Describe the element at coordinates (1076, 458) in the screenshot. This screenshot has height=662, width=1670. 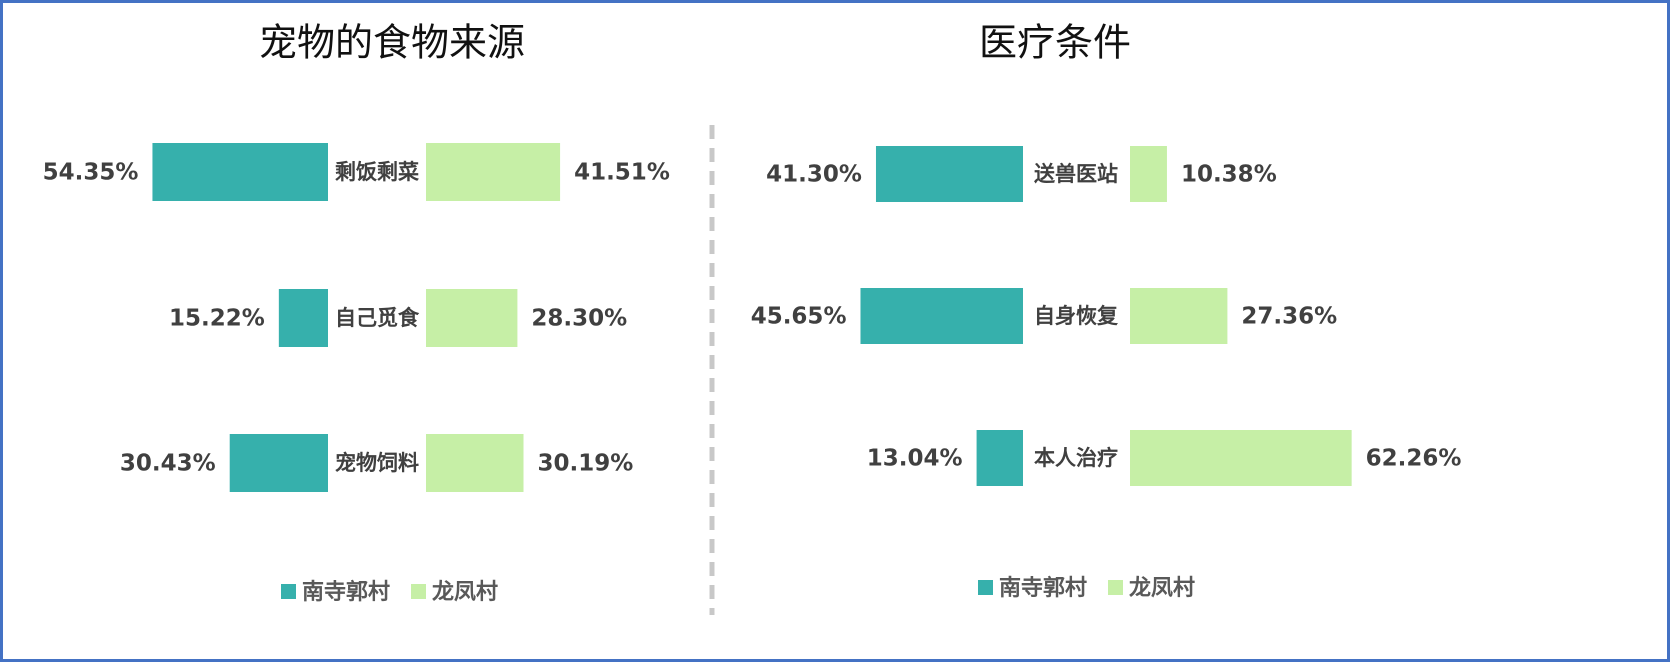
I see `category-label: 本人治疗` at that location.